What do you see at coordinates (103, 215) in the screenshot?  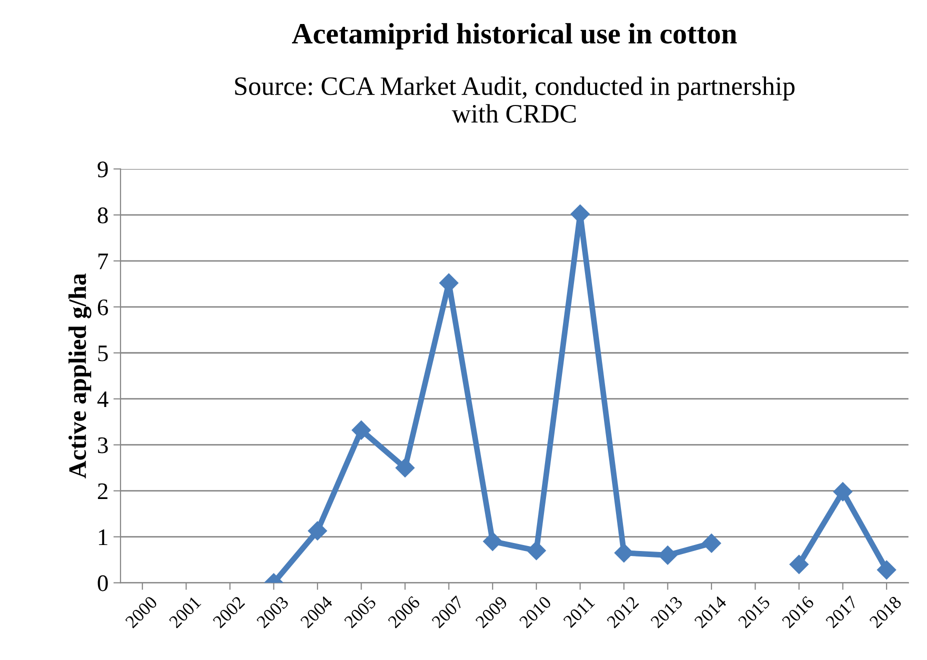 I see `y-tick-label: 8` at bounding box center [103, 215].